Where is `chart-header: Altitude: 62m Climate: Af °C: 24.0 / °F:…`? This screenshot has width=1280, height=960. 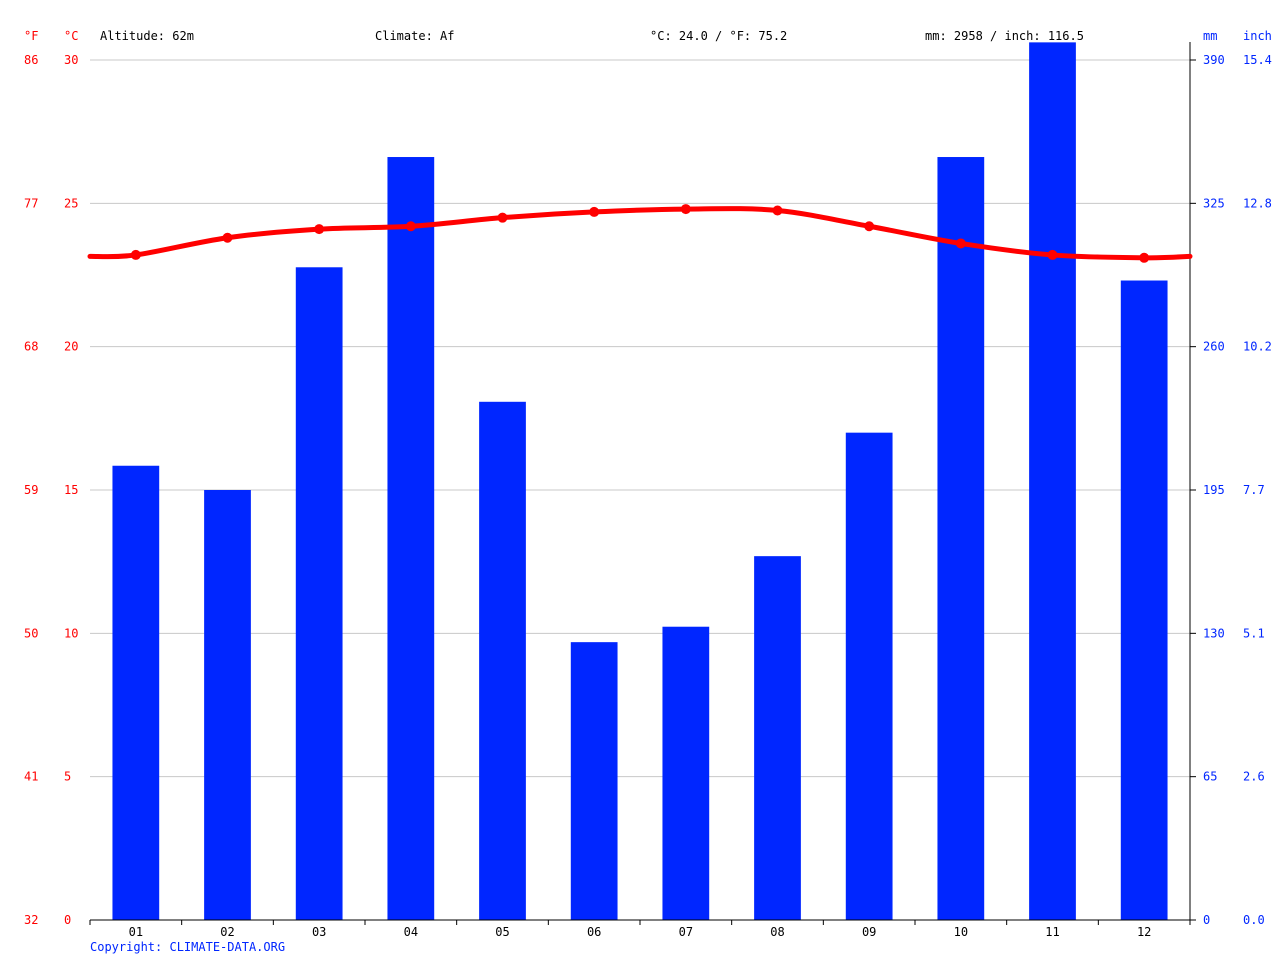 chart-header: Altitude: 62m Climate: Af °C: 24.0 / °F:… is located at coordinates (592, 36).